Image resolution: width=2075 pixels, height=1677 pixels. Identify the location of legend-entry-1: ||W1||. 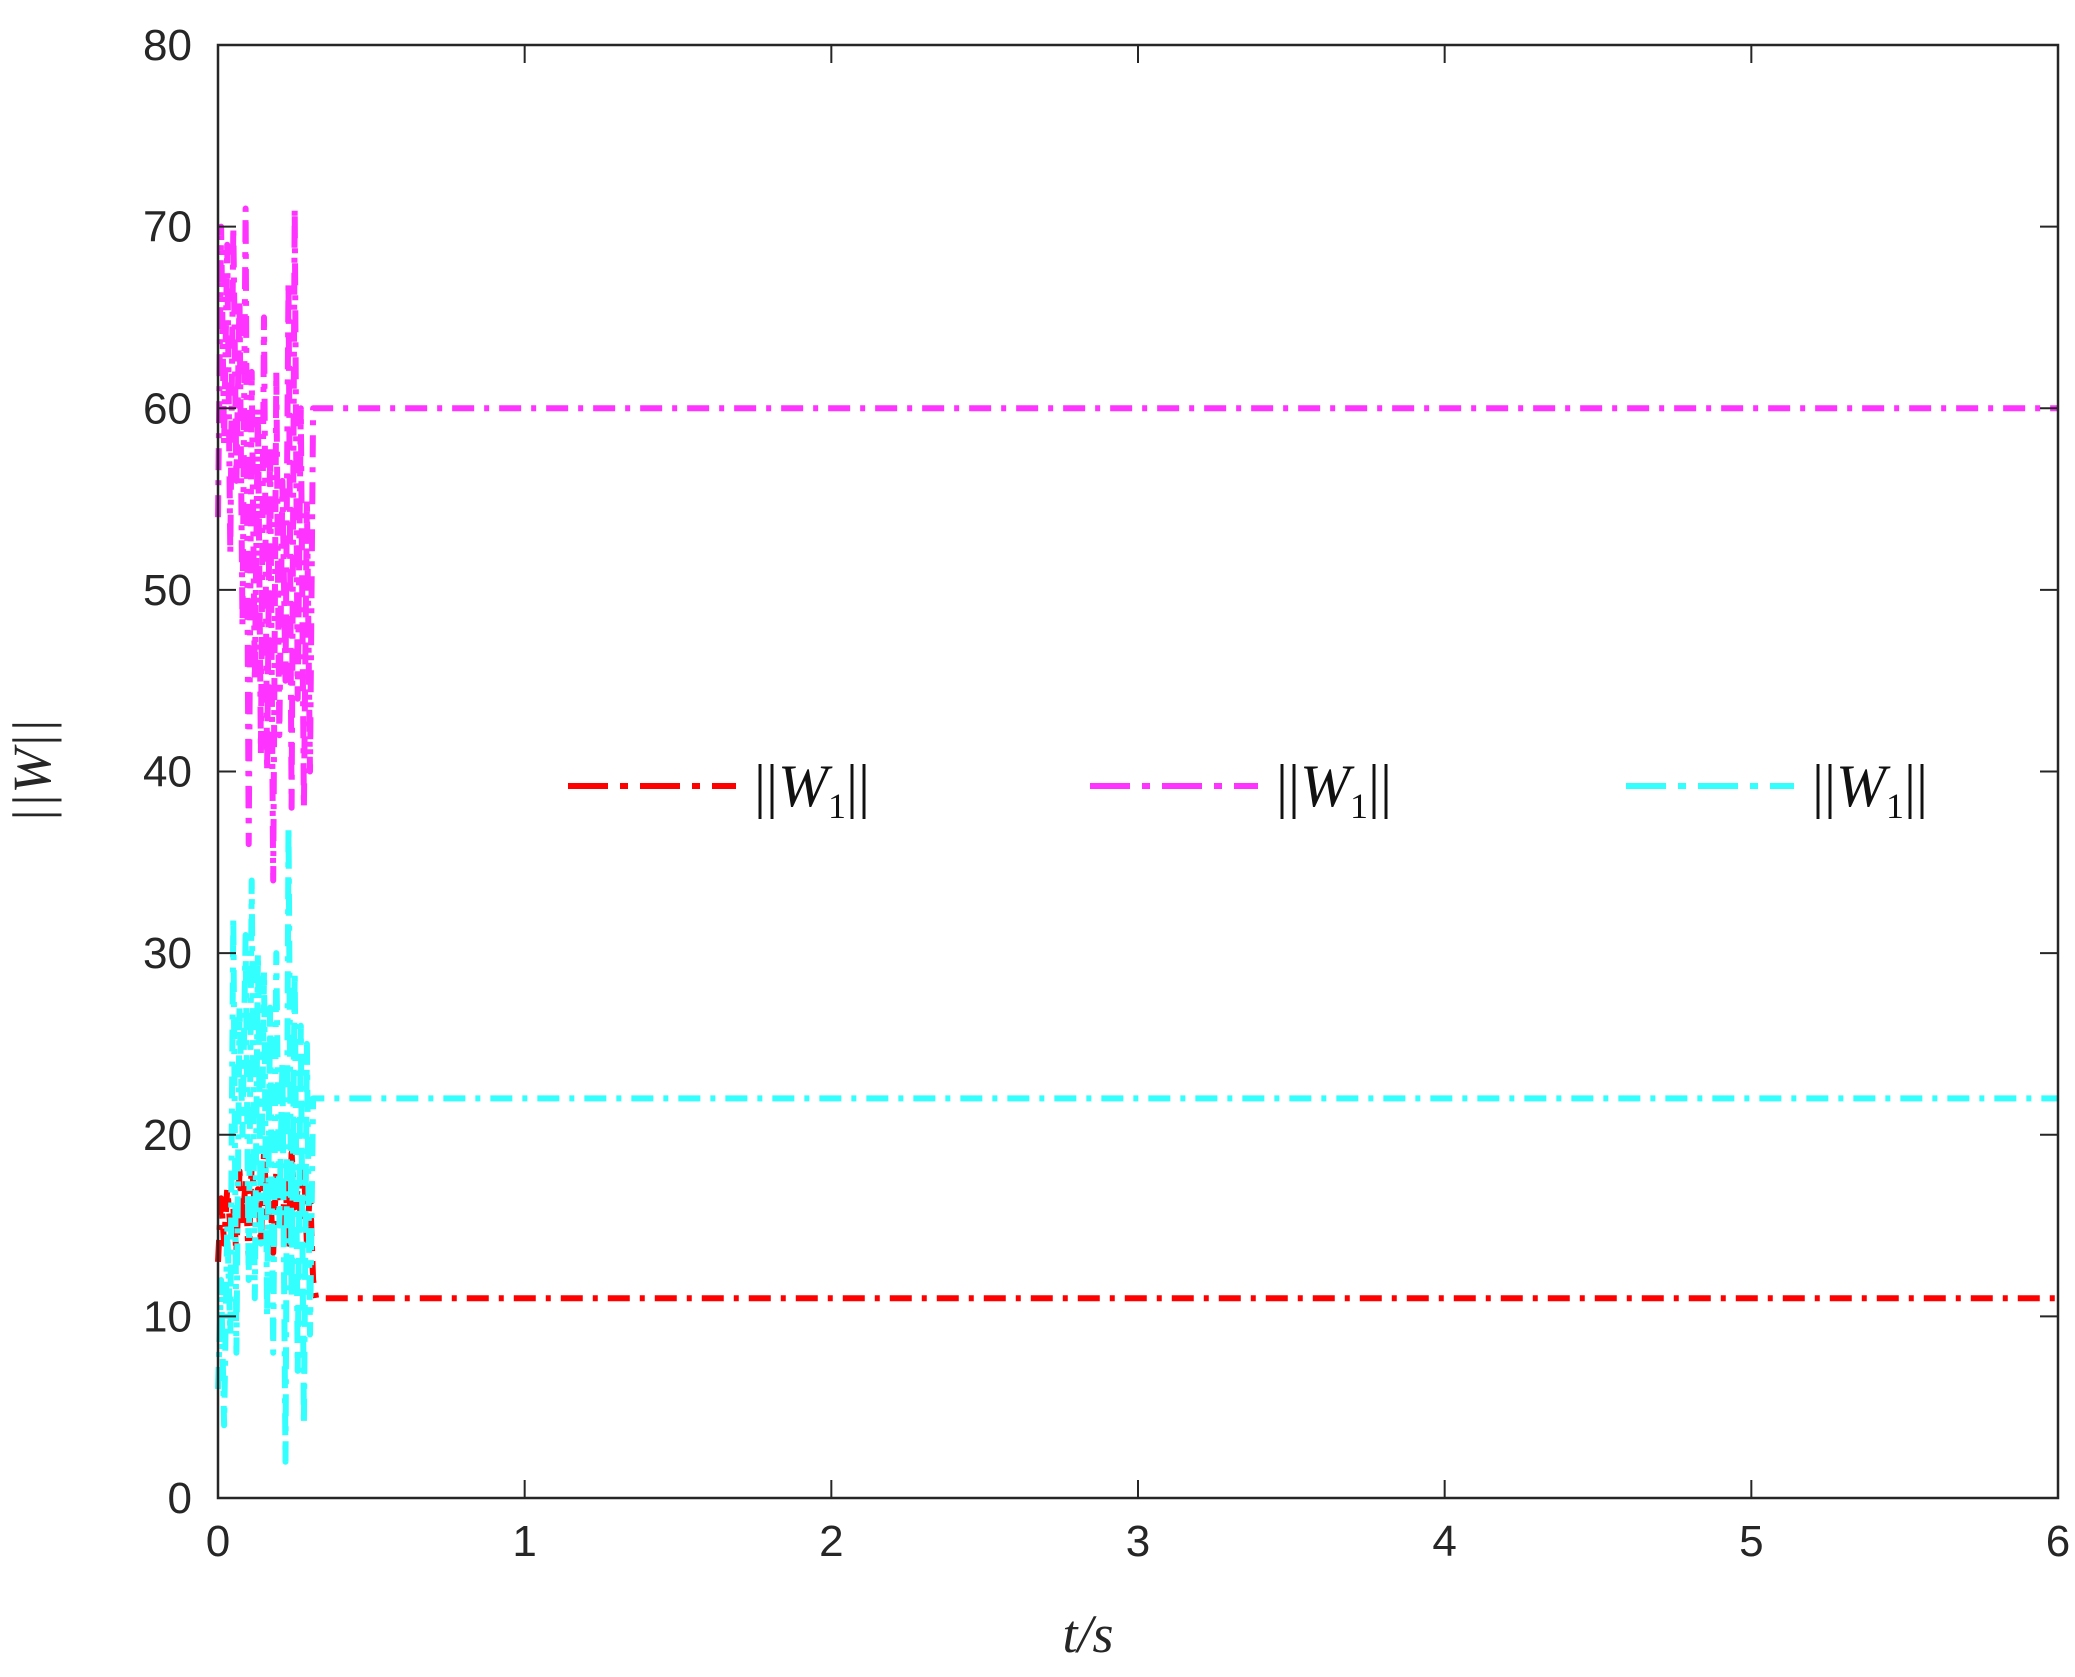
(719, 789).